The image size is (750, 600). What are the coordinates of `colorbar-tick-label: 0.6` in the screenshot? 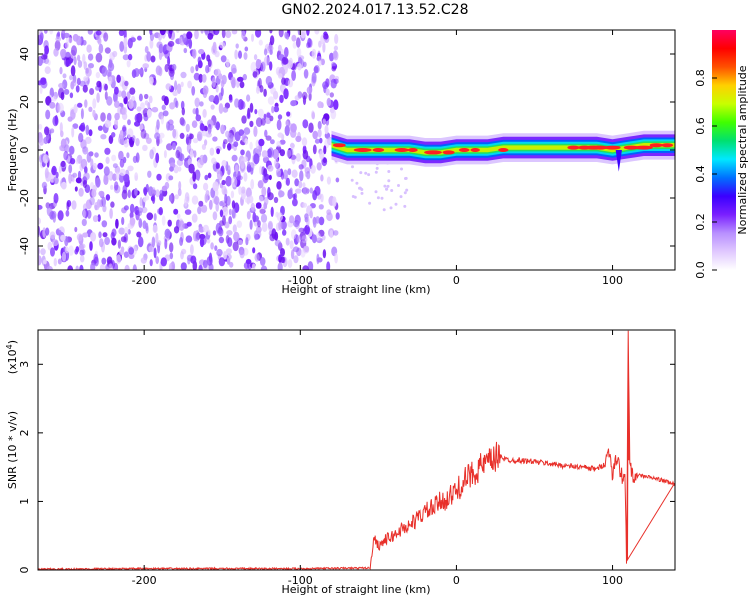 It's located at (700, 126).